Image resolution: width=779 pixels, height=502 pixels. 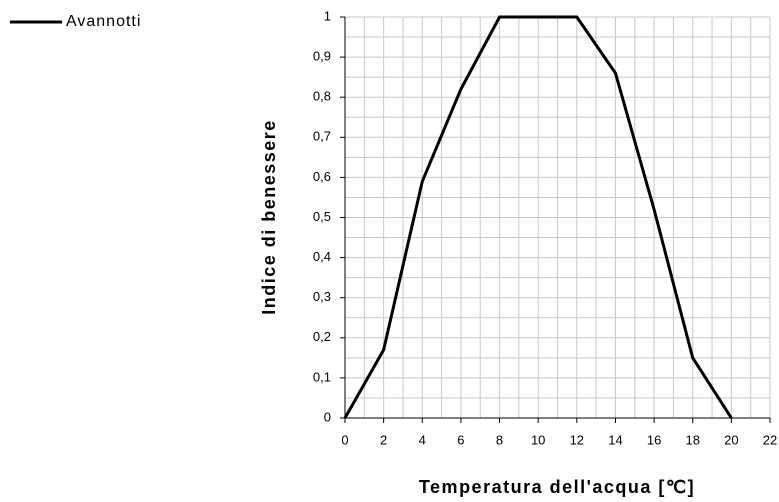 What do you see at coordinates (269, 217) in the screenshot?
I see `y-axis-title: Indice di benessere` at bounding box center [269, 217].